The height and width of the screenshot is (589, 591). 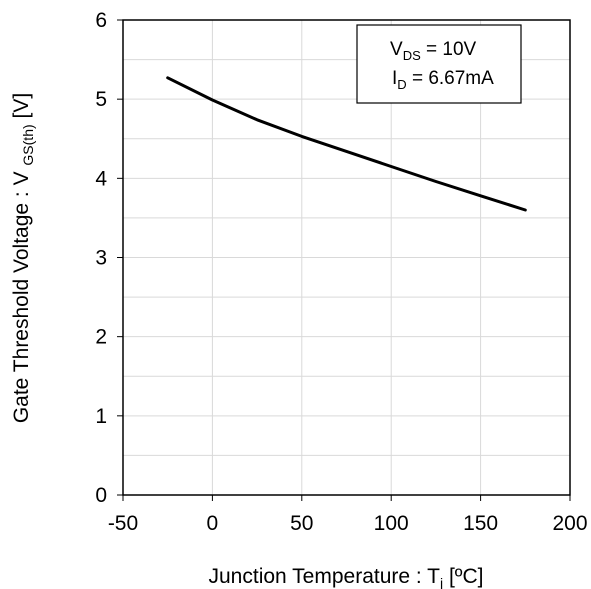 I want to click on y-tick-label: 5, so click(x=101, y=99).